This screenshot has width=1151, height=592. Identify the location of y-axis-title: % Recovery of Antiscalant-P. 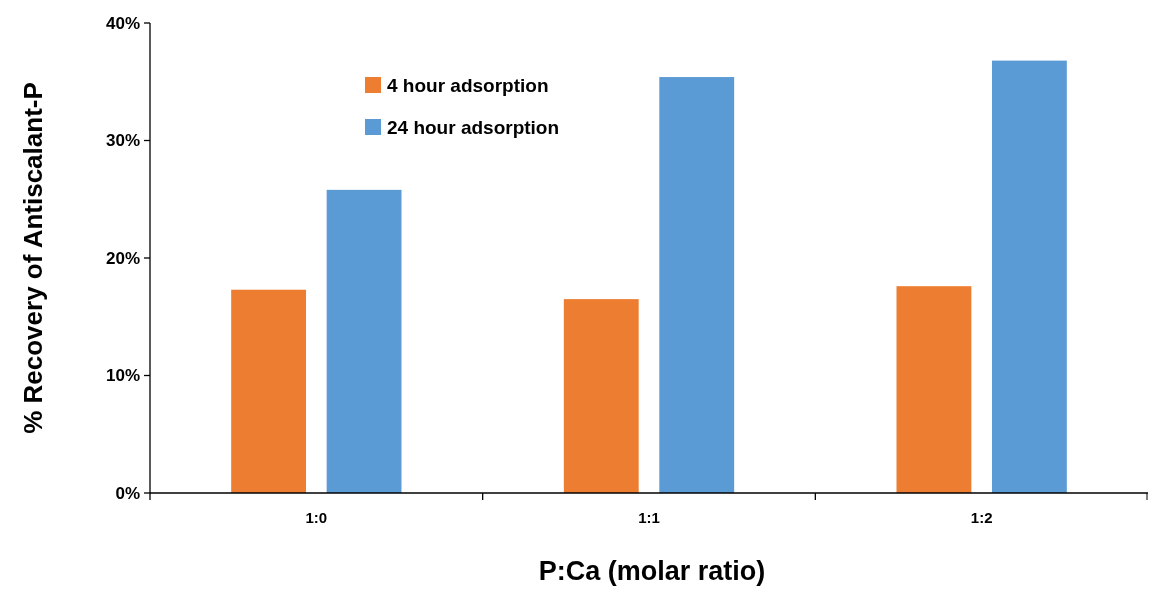
(33, 258).